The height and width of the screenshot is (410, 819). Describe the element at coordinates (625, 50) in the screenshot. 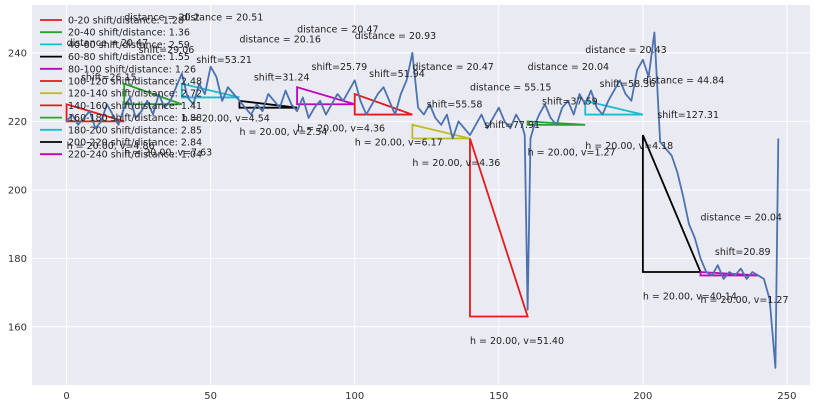

I see `annotation-label: distance = 20.43` at that location.